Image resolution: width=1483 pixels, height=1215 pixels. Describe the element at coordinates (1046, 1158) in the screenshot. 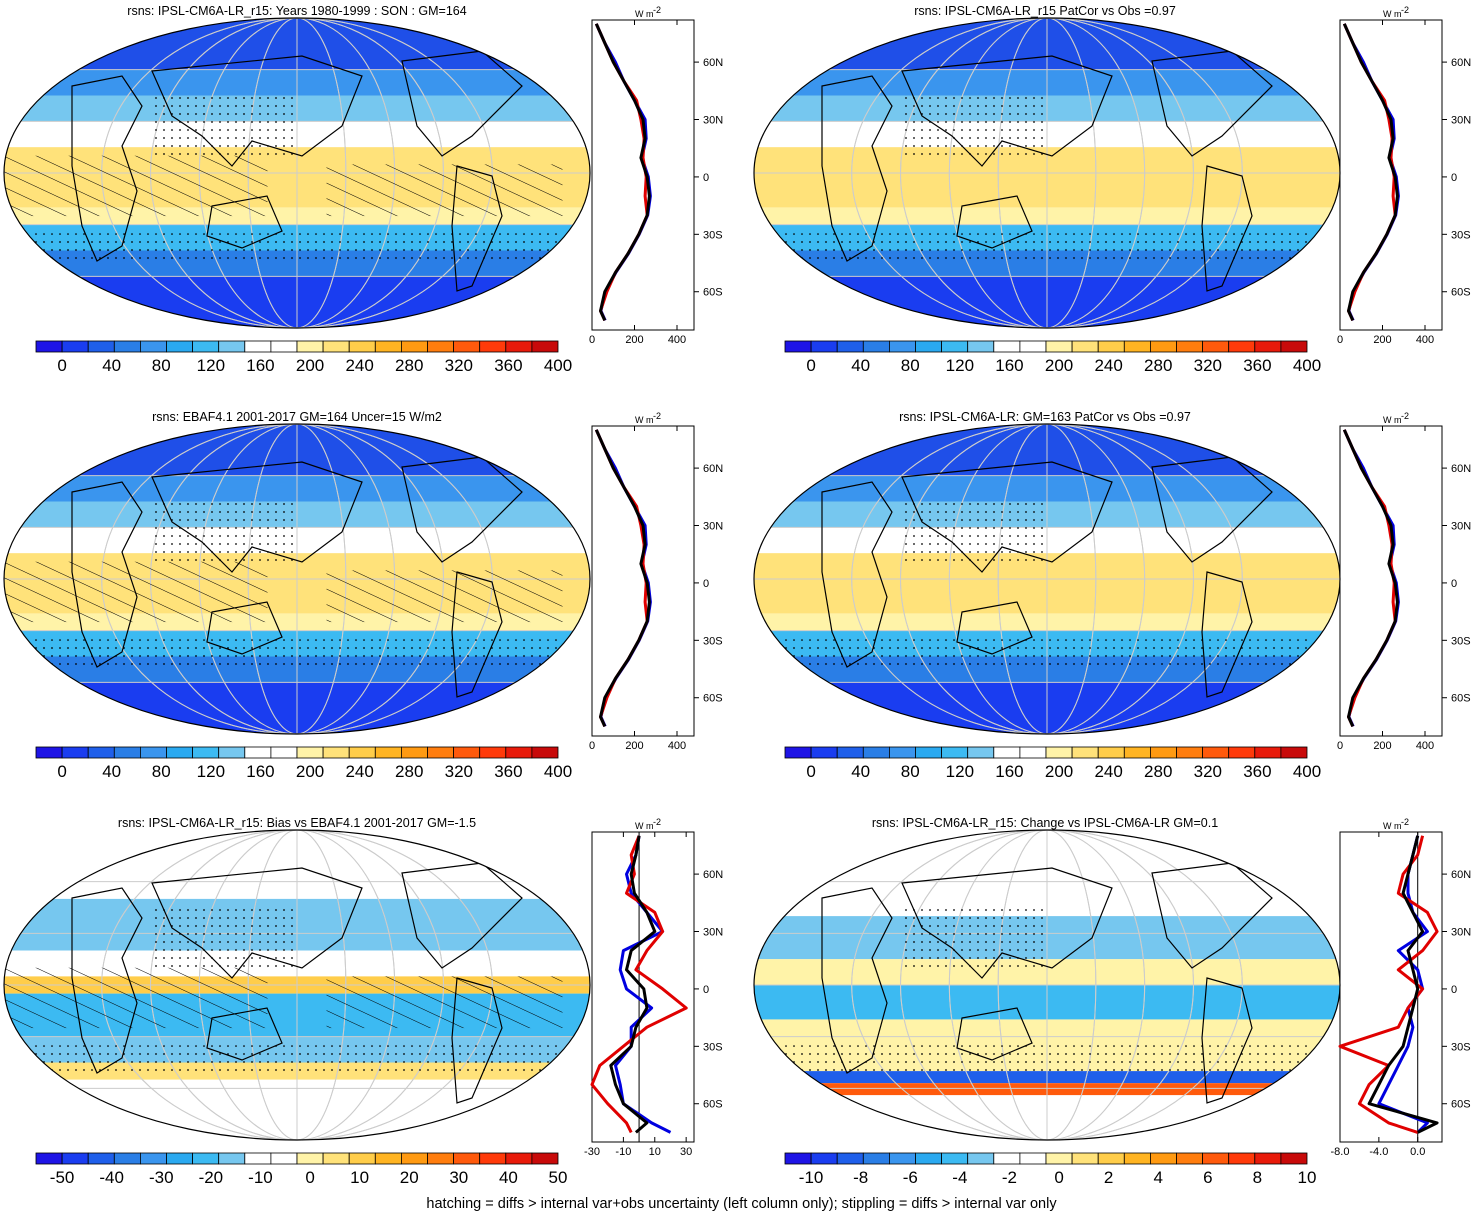

I see `colorbar-p6` at that location.